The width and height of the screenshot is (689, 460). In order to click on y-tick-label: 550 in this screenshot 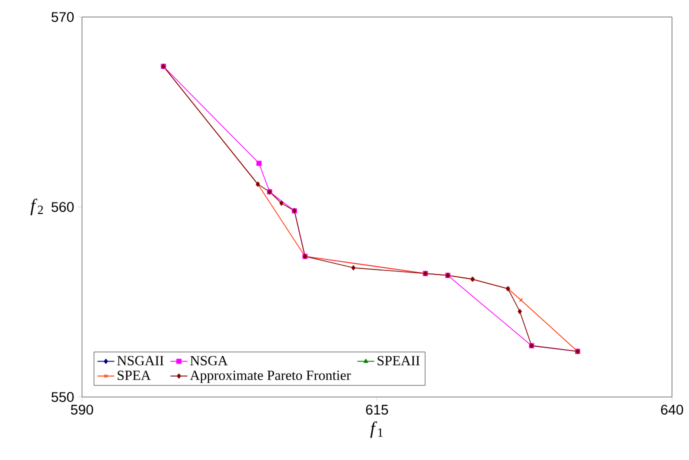, I will do `click(63, 397)`.